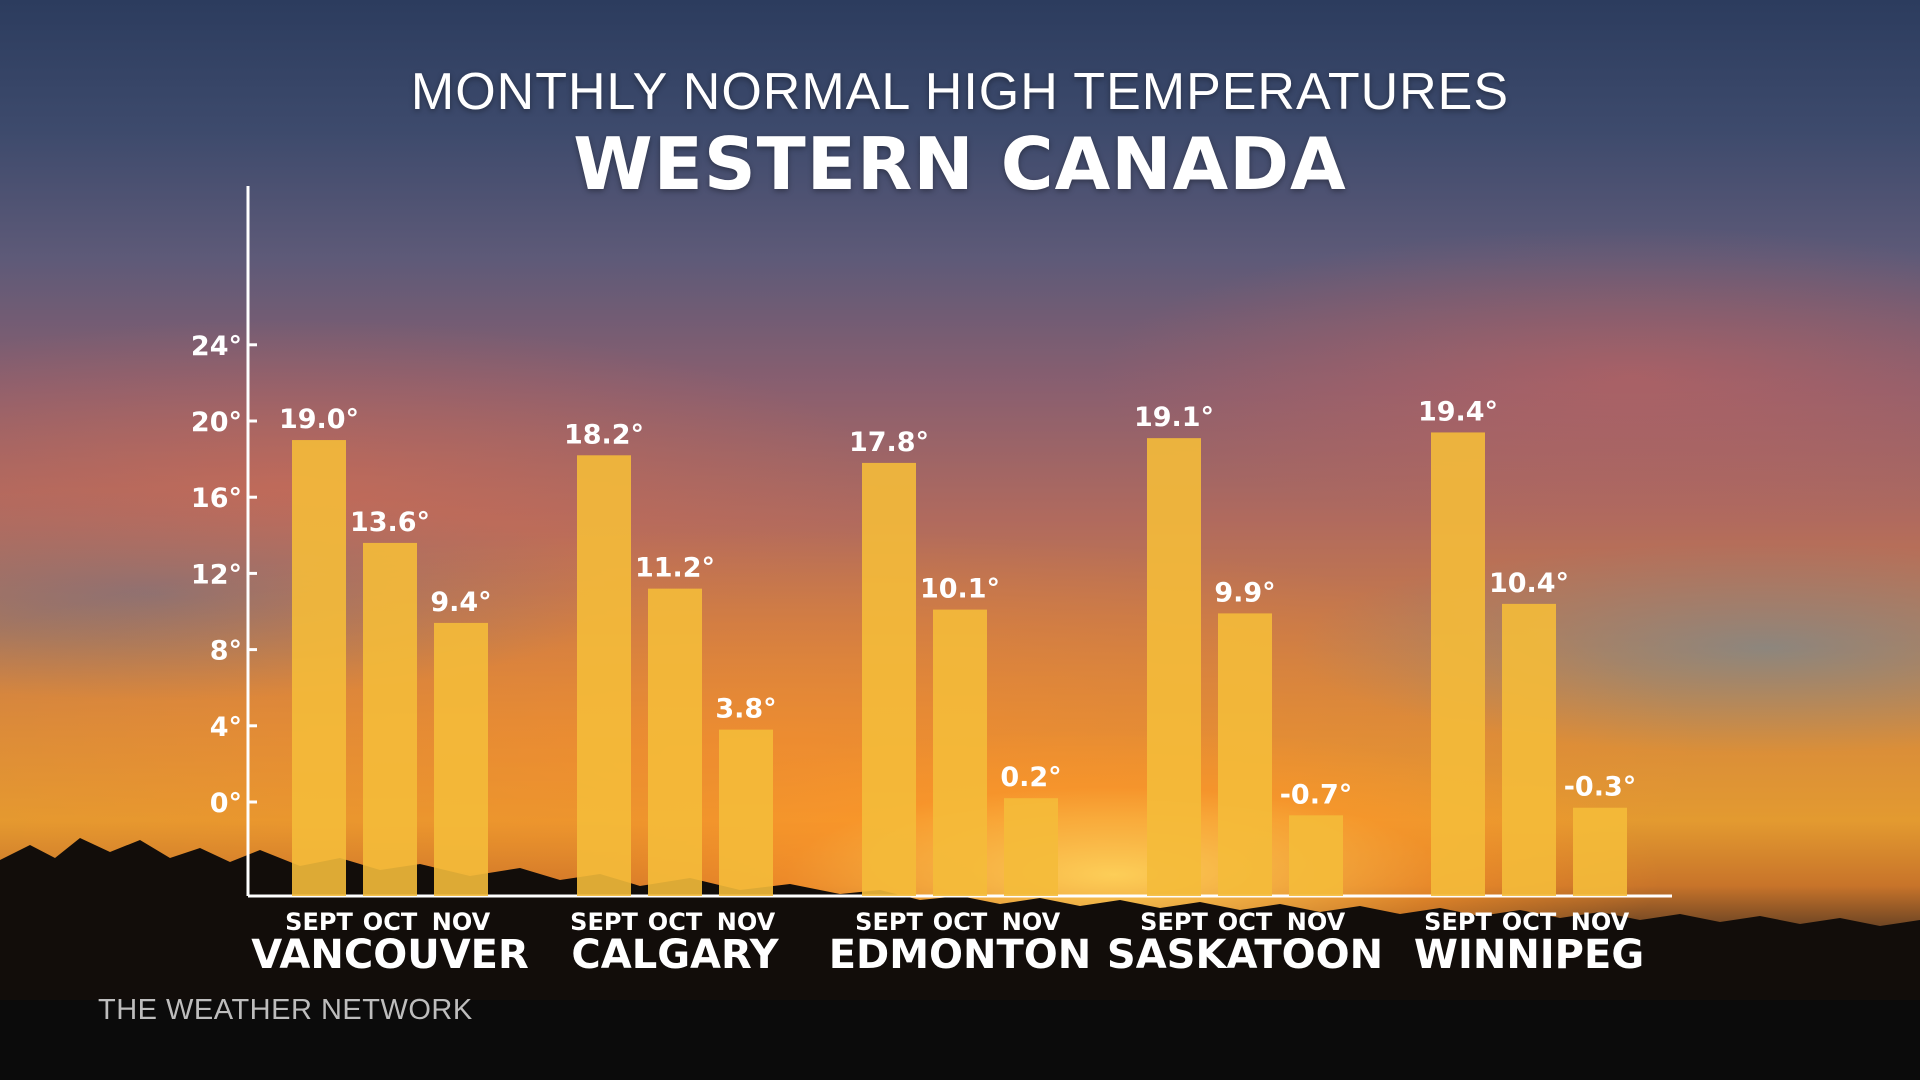 The image size is (1920, 1080). What do you see at coordinates (285, 1010) in the screenshot?
I see `network-watermark: THE WEATHER NETWORK` at bounding box center [285, 1010].